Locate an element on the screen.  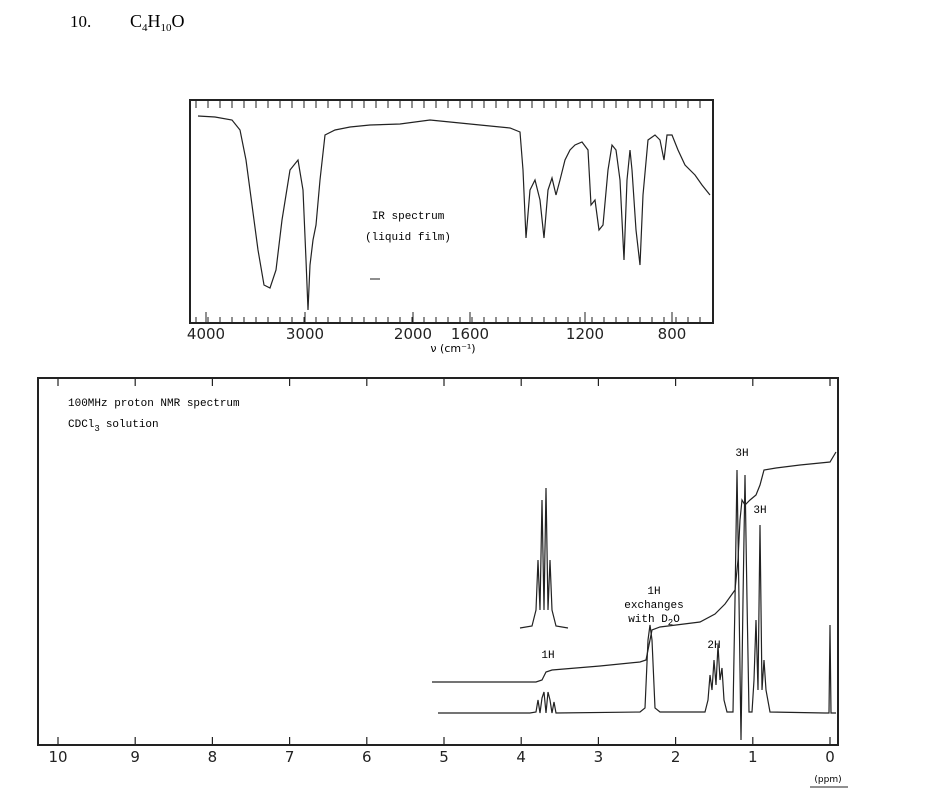
nmr-tick-label: 5 is located at coordinates (444, 757).